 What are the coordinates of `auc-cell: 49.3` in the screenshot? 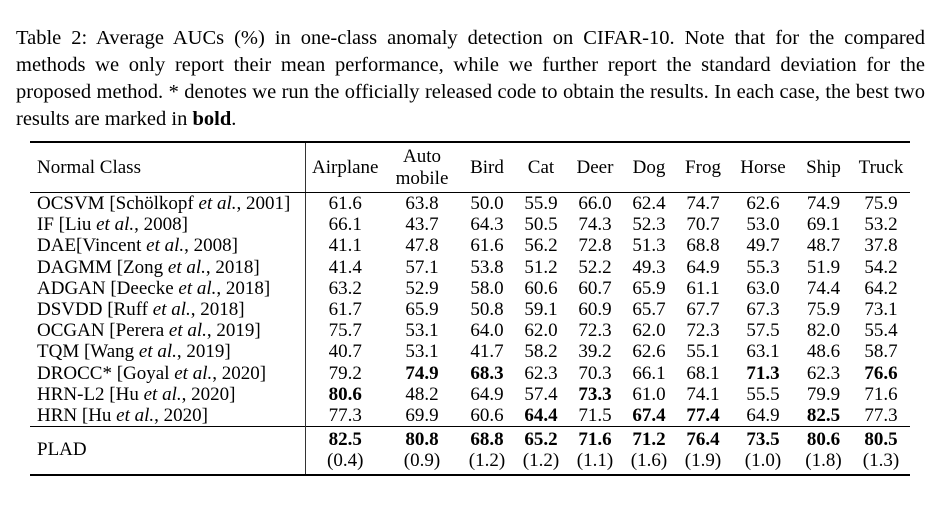 It's located at (649, 267).